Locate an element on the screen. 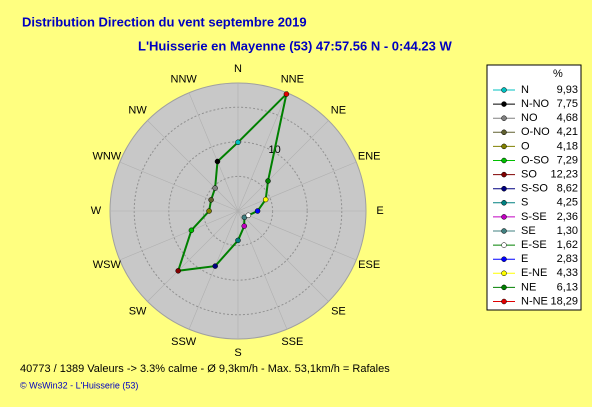 This screenshot has height=407, width=592. legend-label: N-NO is located at coordinates (535, 104).